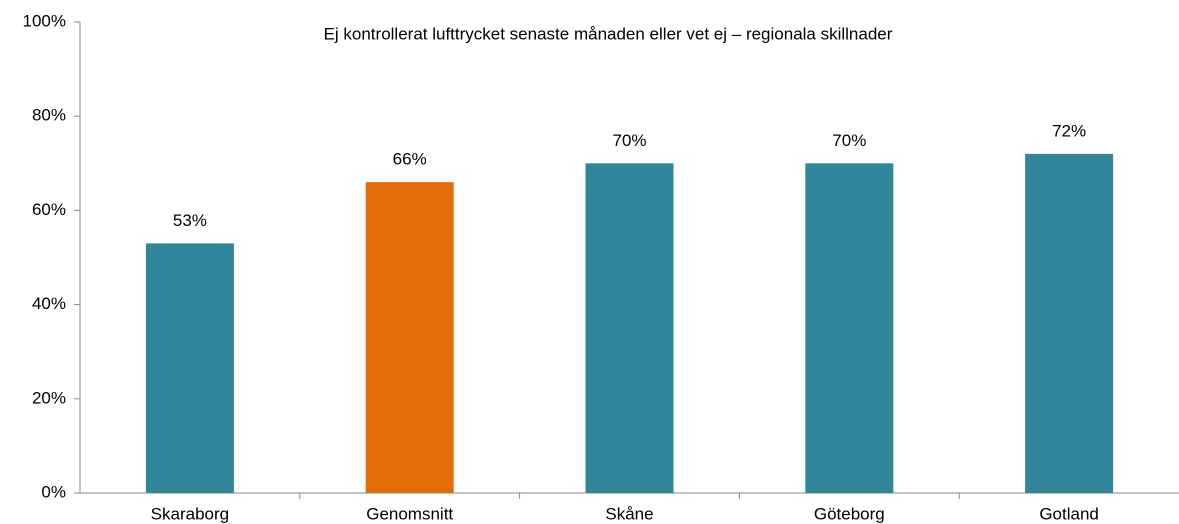  Describe the element at coordinates (44, 20) in the screenshot. I see `y-tick-label: 100%` at that location.